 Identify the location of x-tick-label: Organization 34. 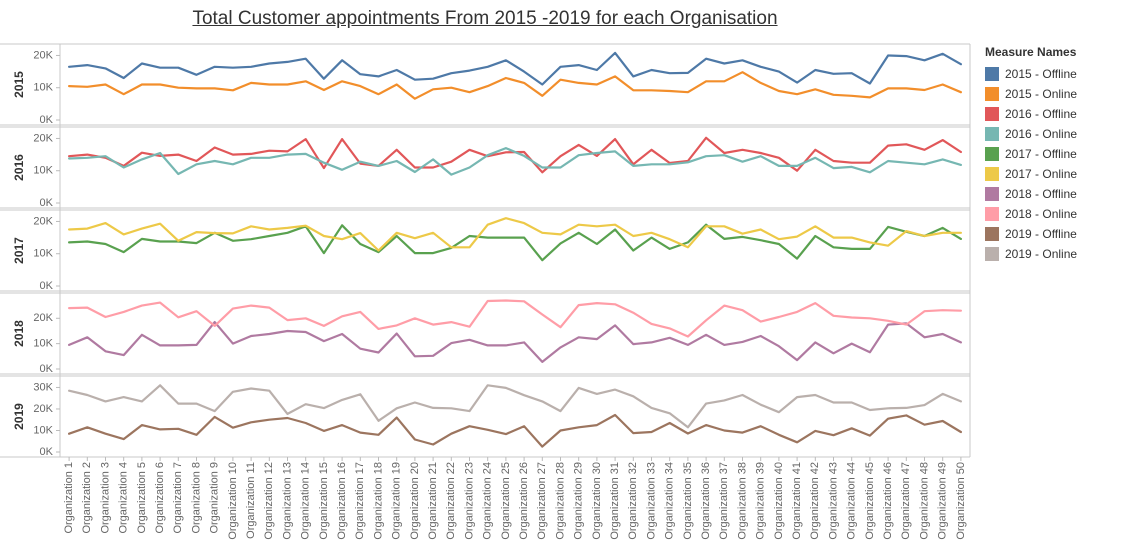
(670, 501).